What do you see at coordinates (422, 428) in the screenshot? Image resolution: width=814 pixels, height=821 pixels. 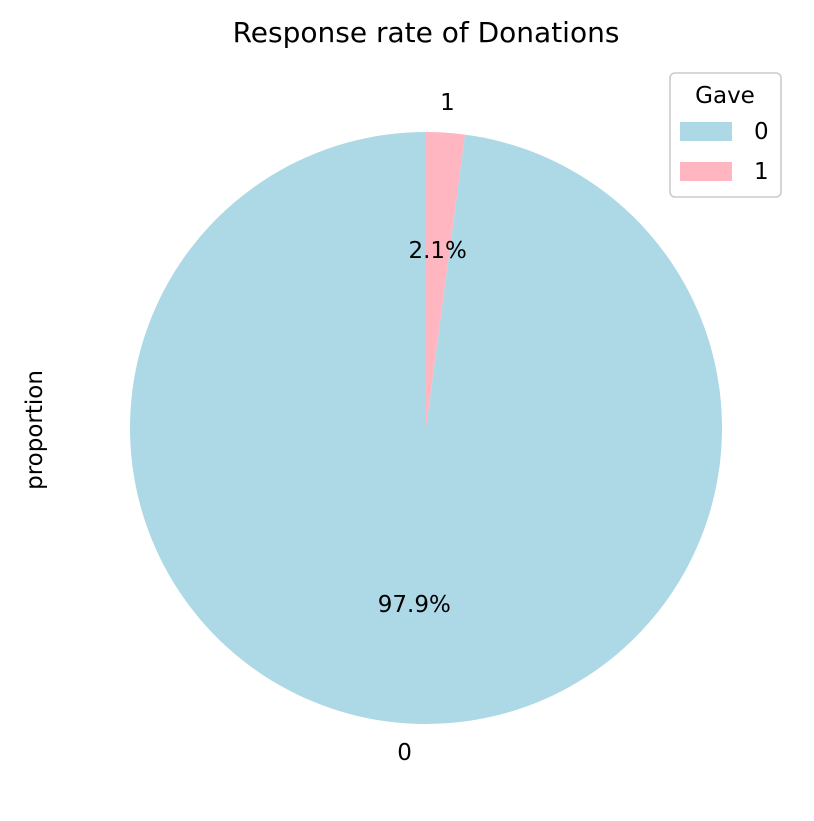 I see `percent-labels: 97.9% 2.1%` at bounding box center [422, 428].